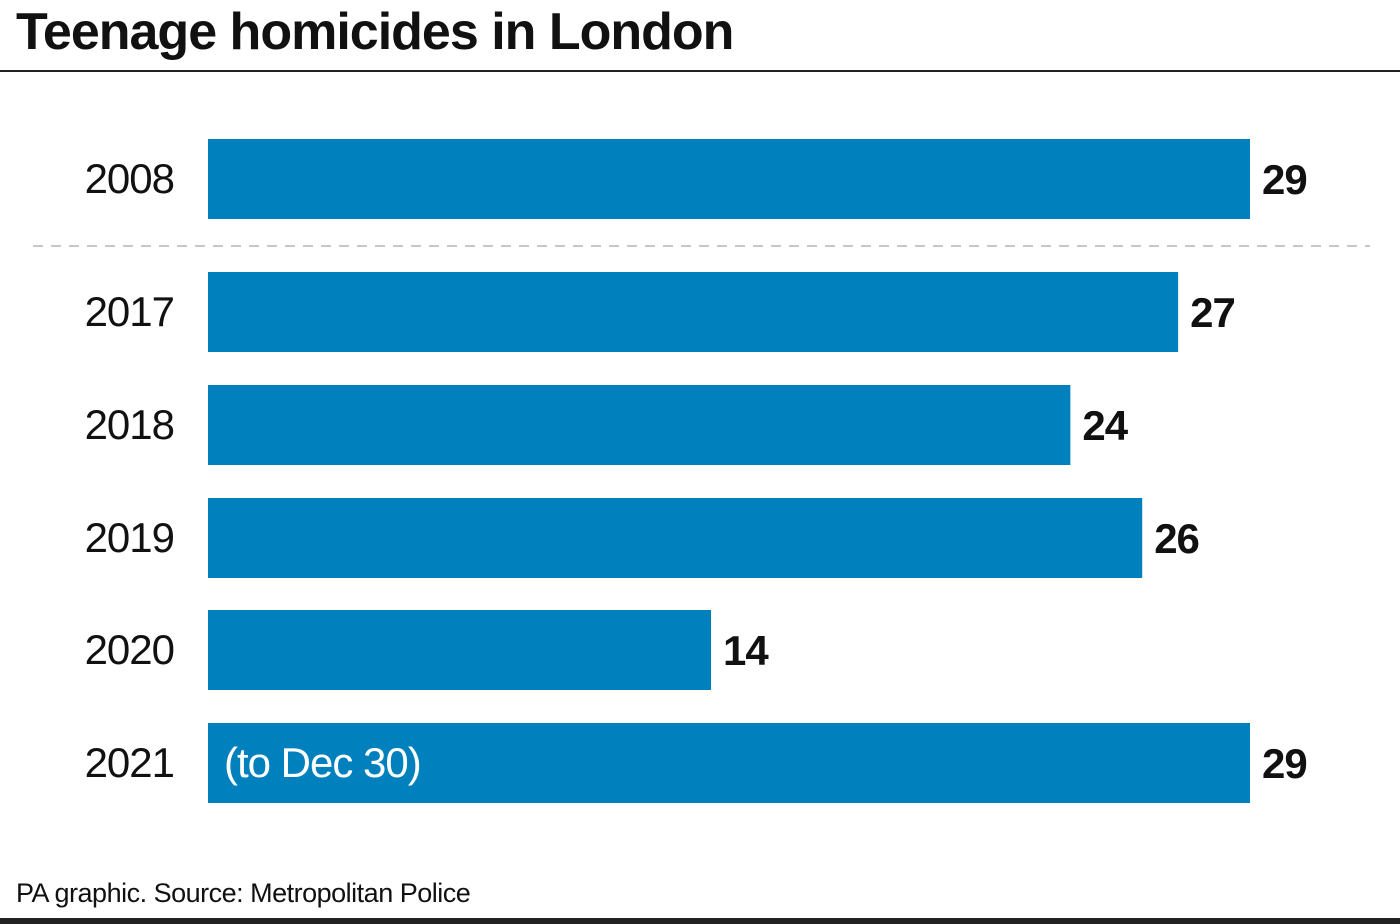 Image resolution: width=1400 pixels, height=924 pixels. What do you see at coordinates (700, 921) in the screenshot?
I see `bottom-rule` at bounding box center [700, 921].